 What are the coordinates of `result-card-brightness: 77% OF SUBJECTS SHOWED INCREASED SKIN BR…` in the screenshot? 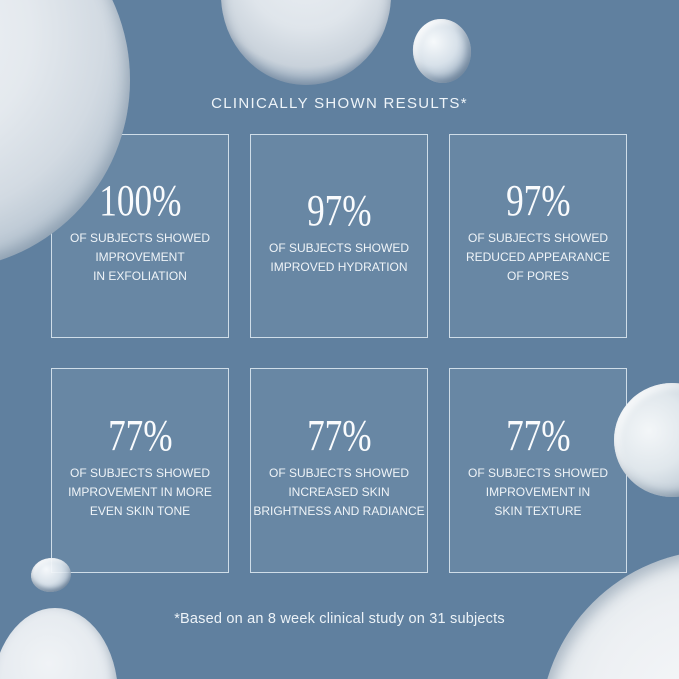 It's located at (339, 470).